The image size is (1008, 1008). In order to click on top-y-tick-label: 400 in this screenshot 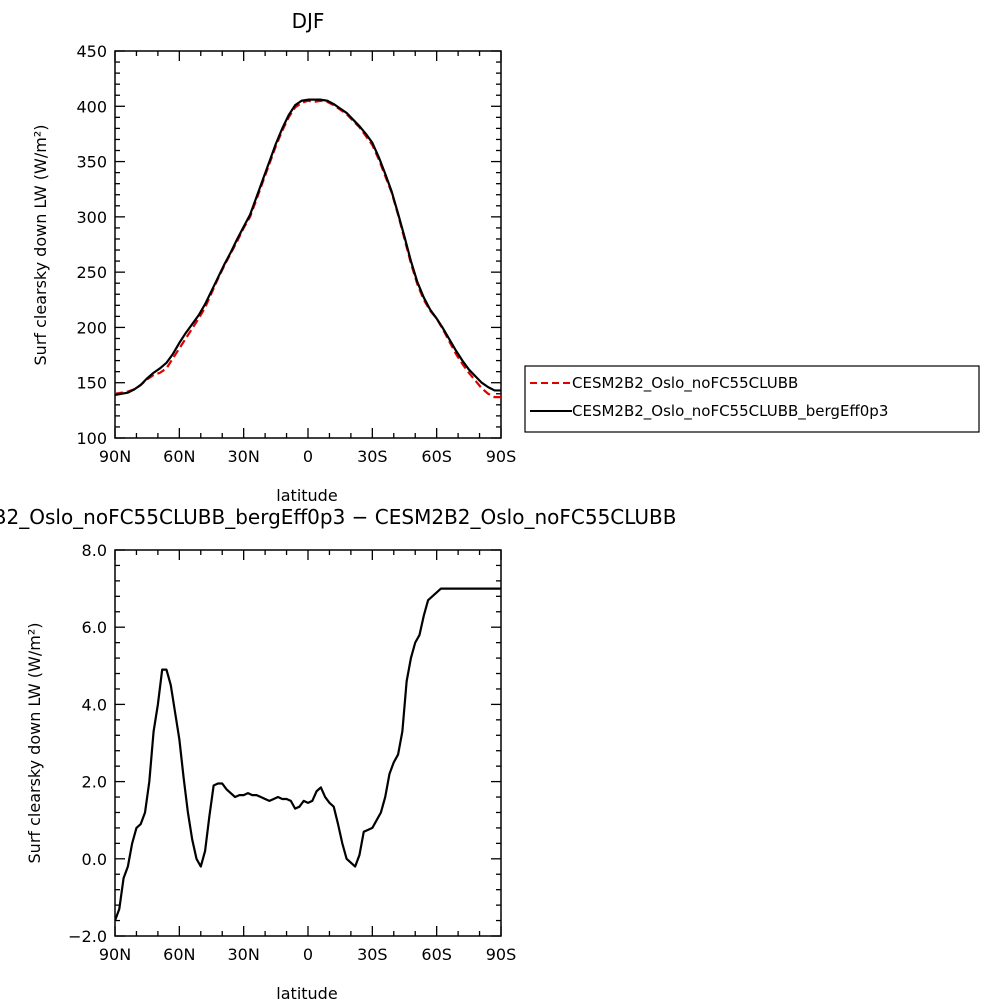, I will do `click(91, 106)`.